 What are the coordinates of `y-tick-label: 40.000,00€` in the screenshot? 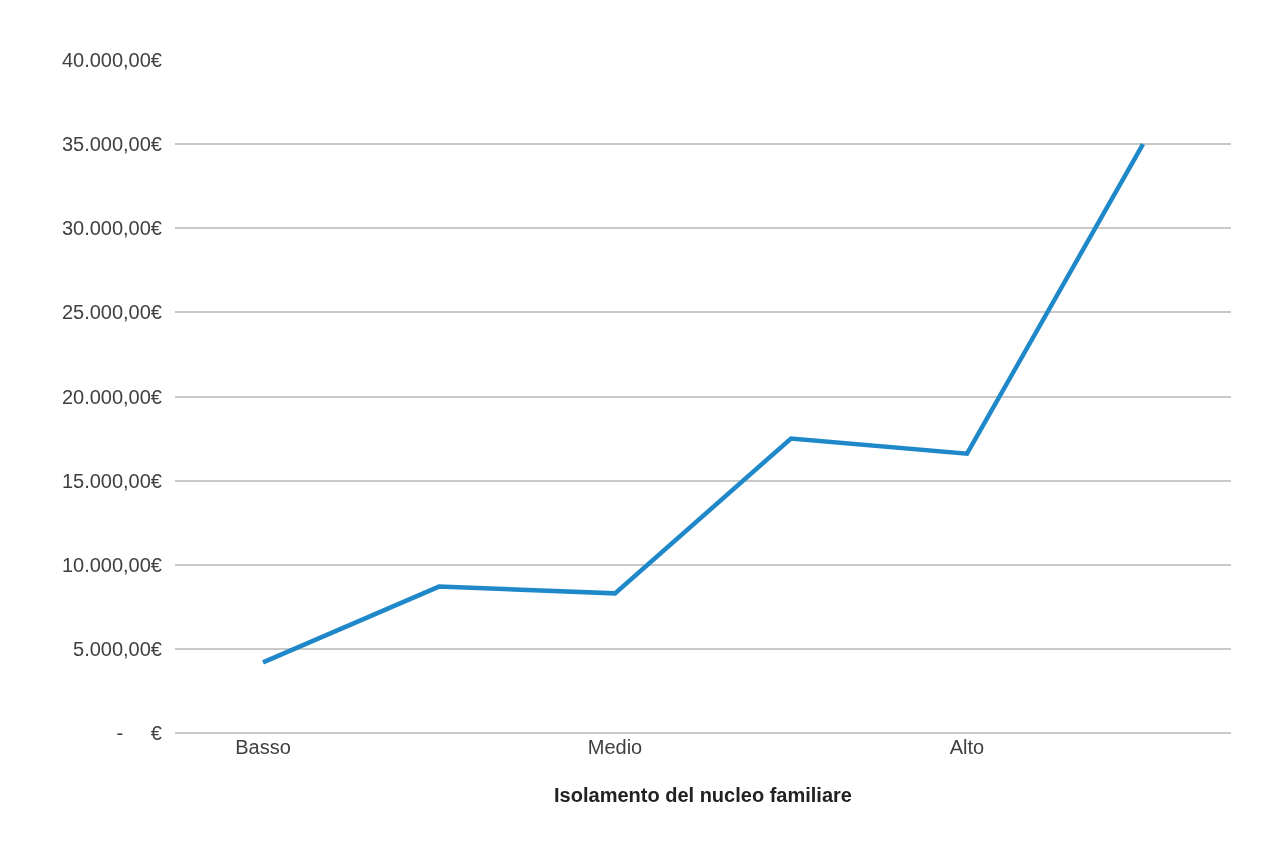 It's located at (111, 60).